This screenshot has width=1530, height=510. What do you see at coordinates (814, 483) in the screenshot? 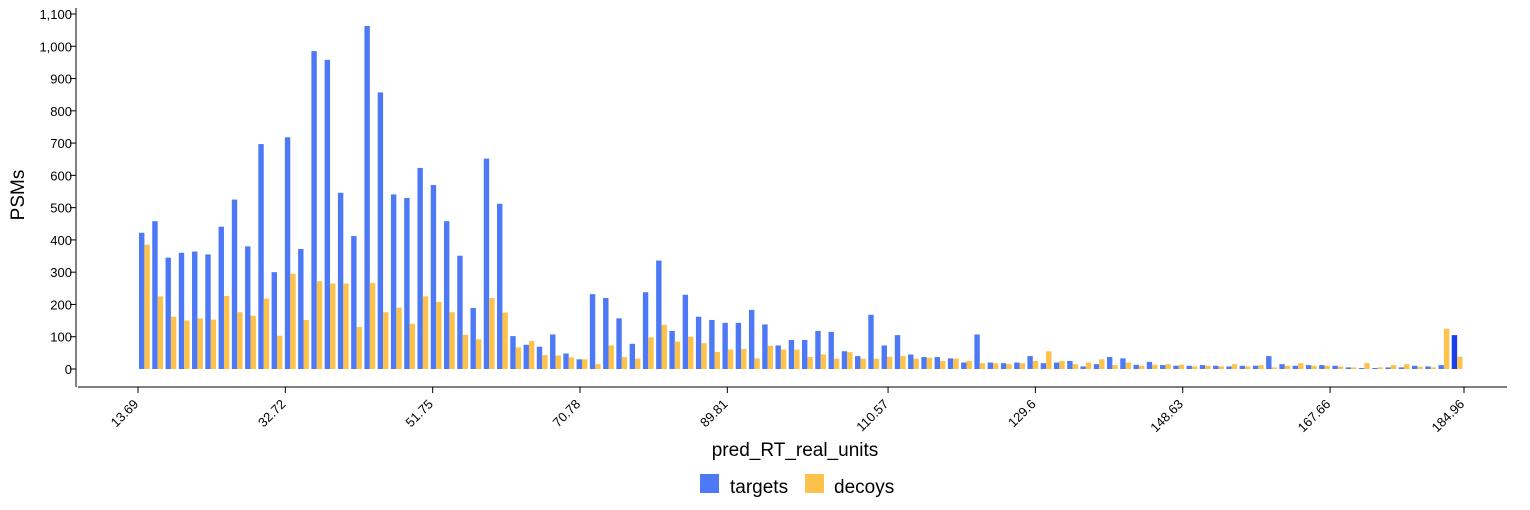
I see `legend-swatch-decoys` at bounding box center [814, 483].